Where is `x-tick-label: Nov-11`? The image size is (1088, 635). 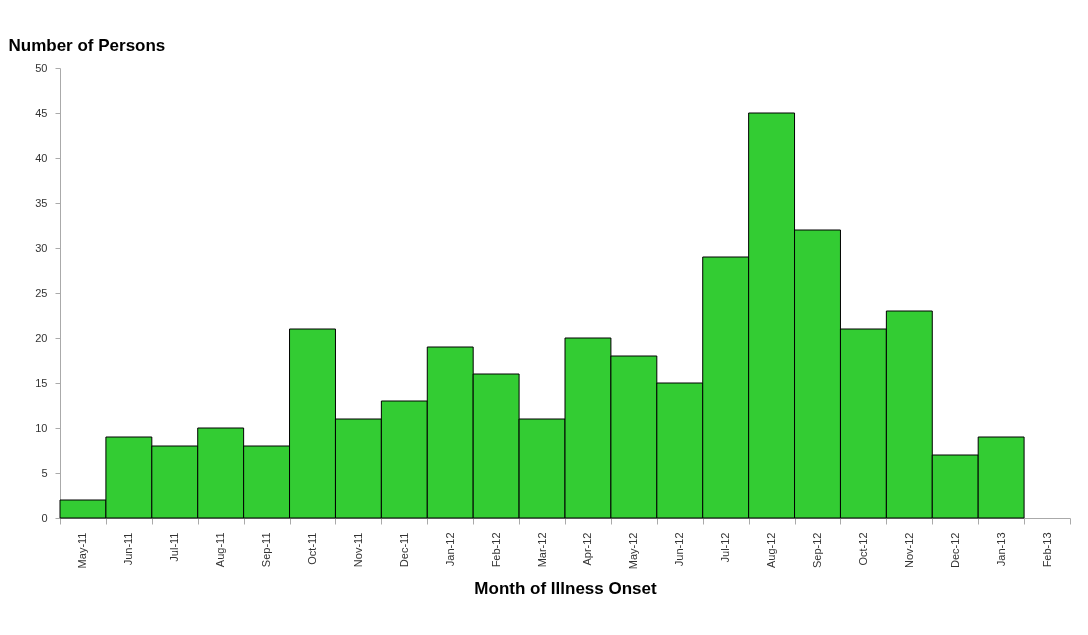 x-tick-label: Nov-11 is located at coordinates (357, 550).